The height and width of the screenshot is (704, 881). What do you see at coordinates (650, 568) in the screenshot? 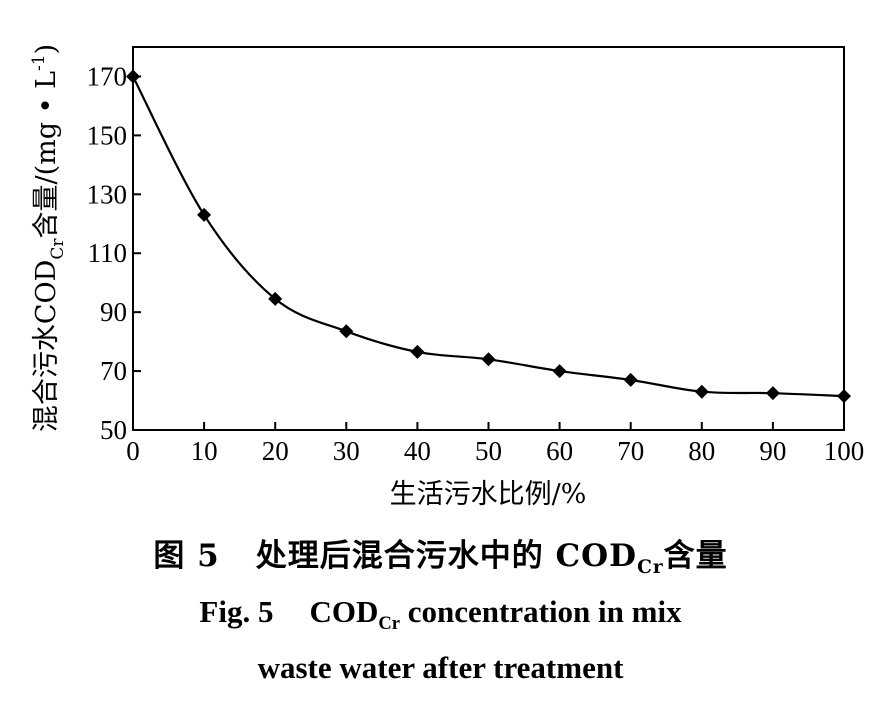
I see `caption-zh-sub: Cr` at bounding box center [650, 568].